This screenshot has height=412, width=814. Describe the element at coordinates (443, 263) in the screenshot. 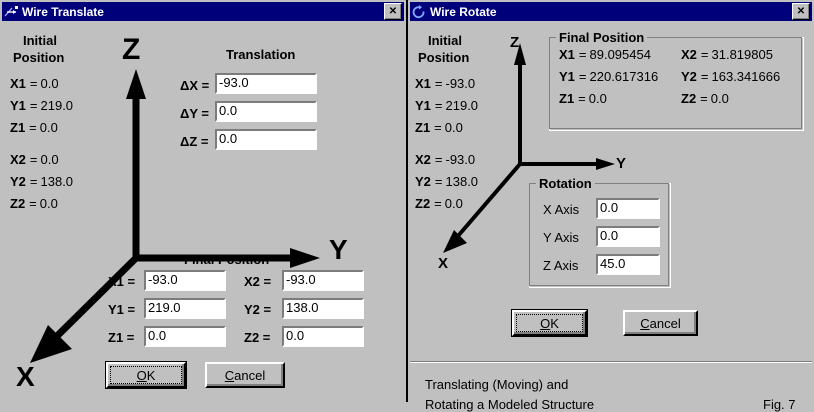

I see `rotate-axis-label-x: X` at that location.